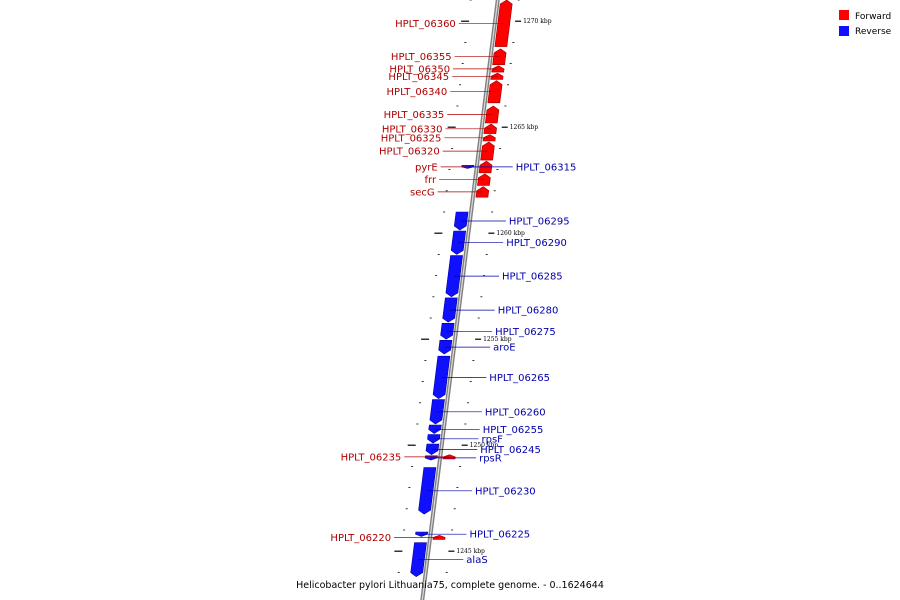 Image resolution: width=900 pixels, height=600 pixels. I want to click on gene-hplt-06235-label: HPLT_06235, so click(371, 457).